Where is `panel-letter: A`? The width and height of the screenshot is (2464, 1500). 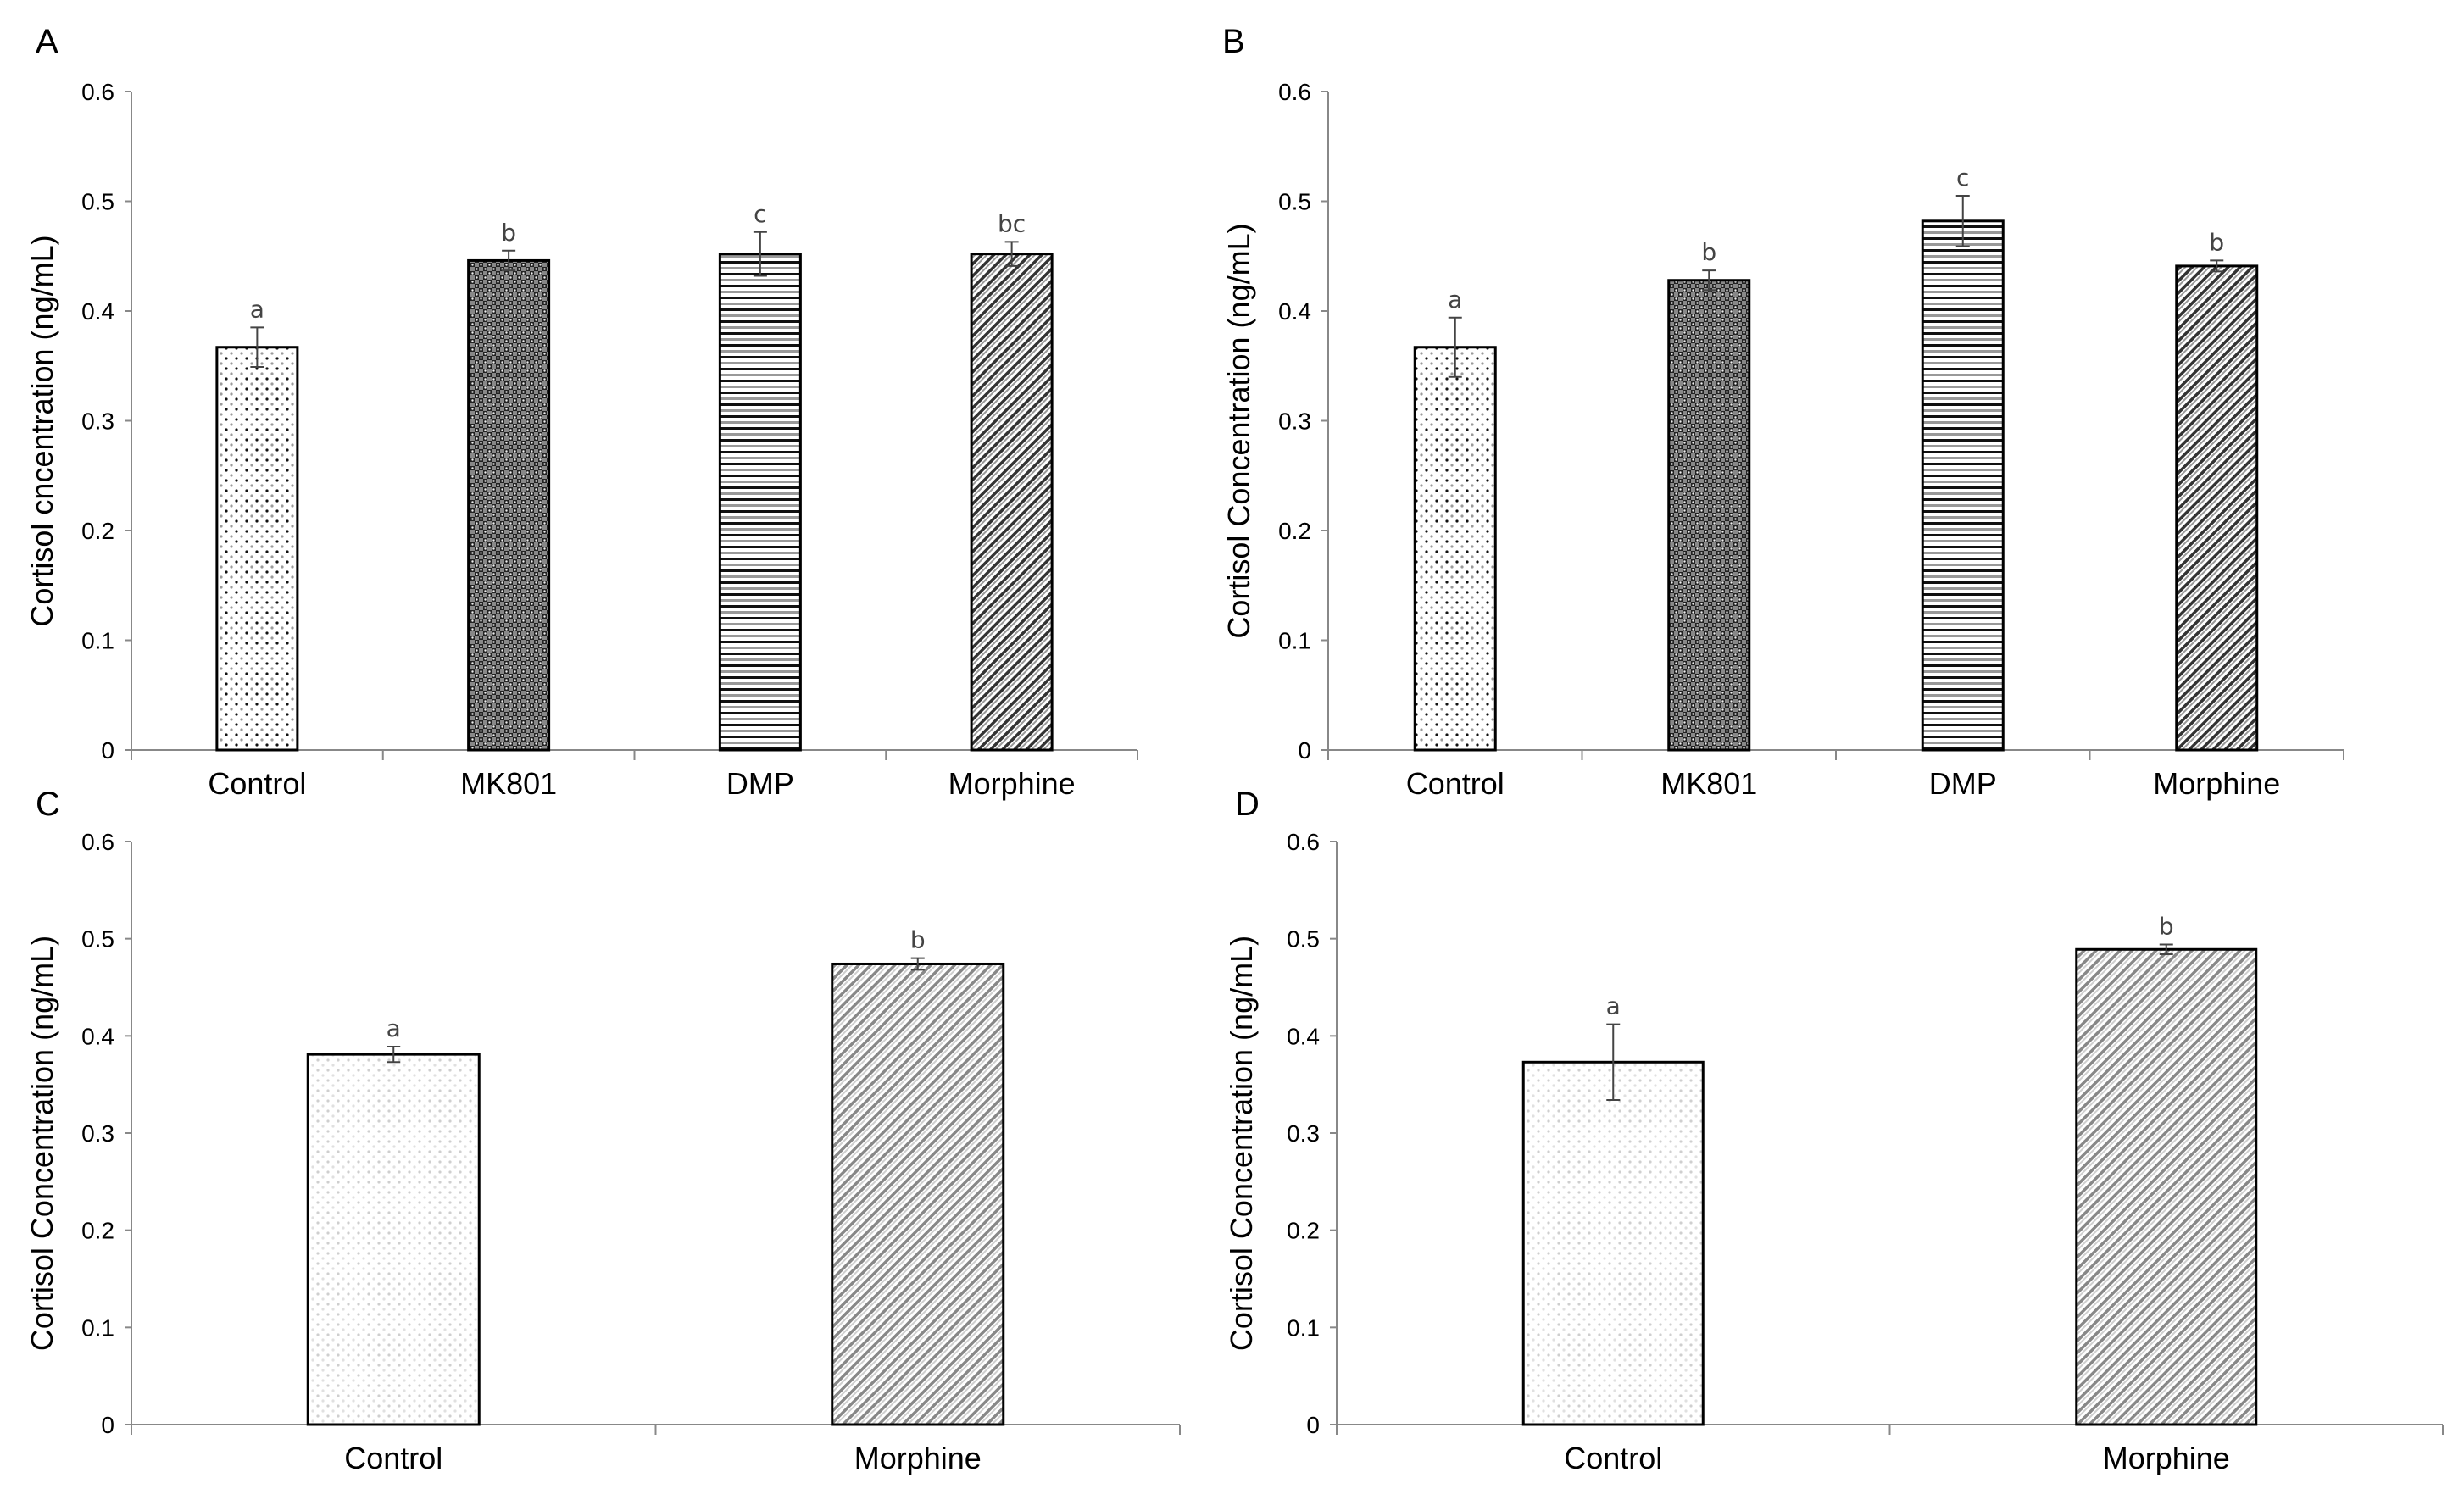 panel-letter: A is located at coordinates (47, 41).